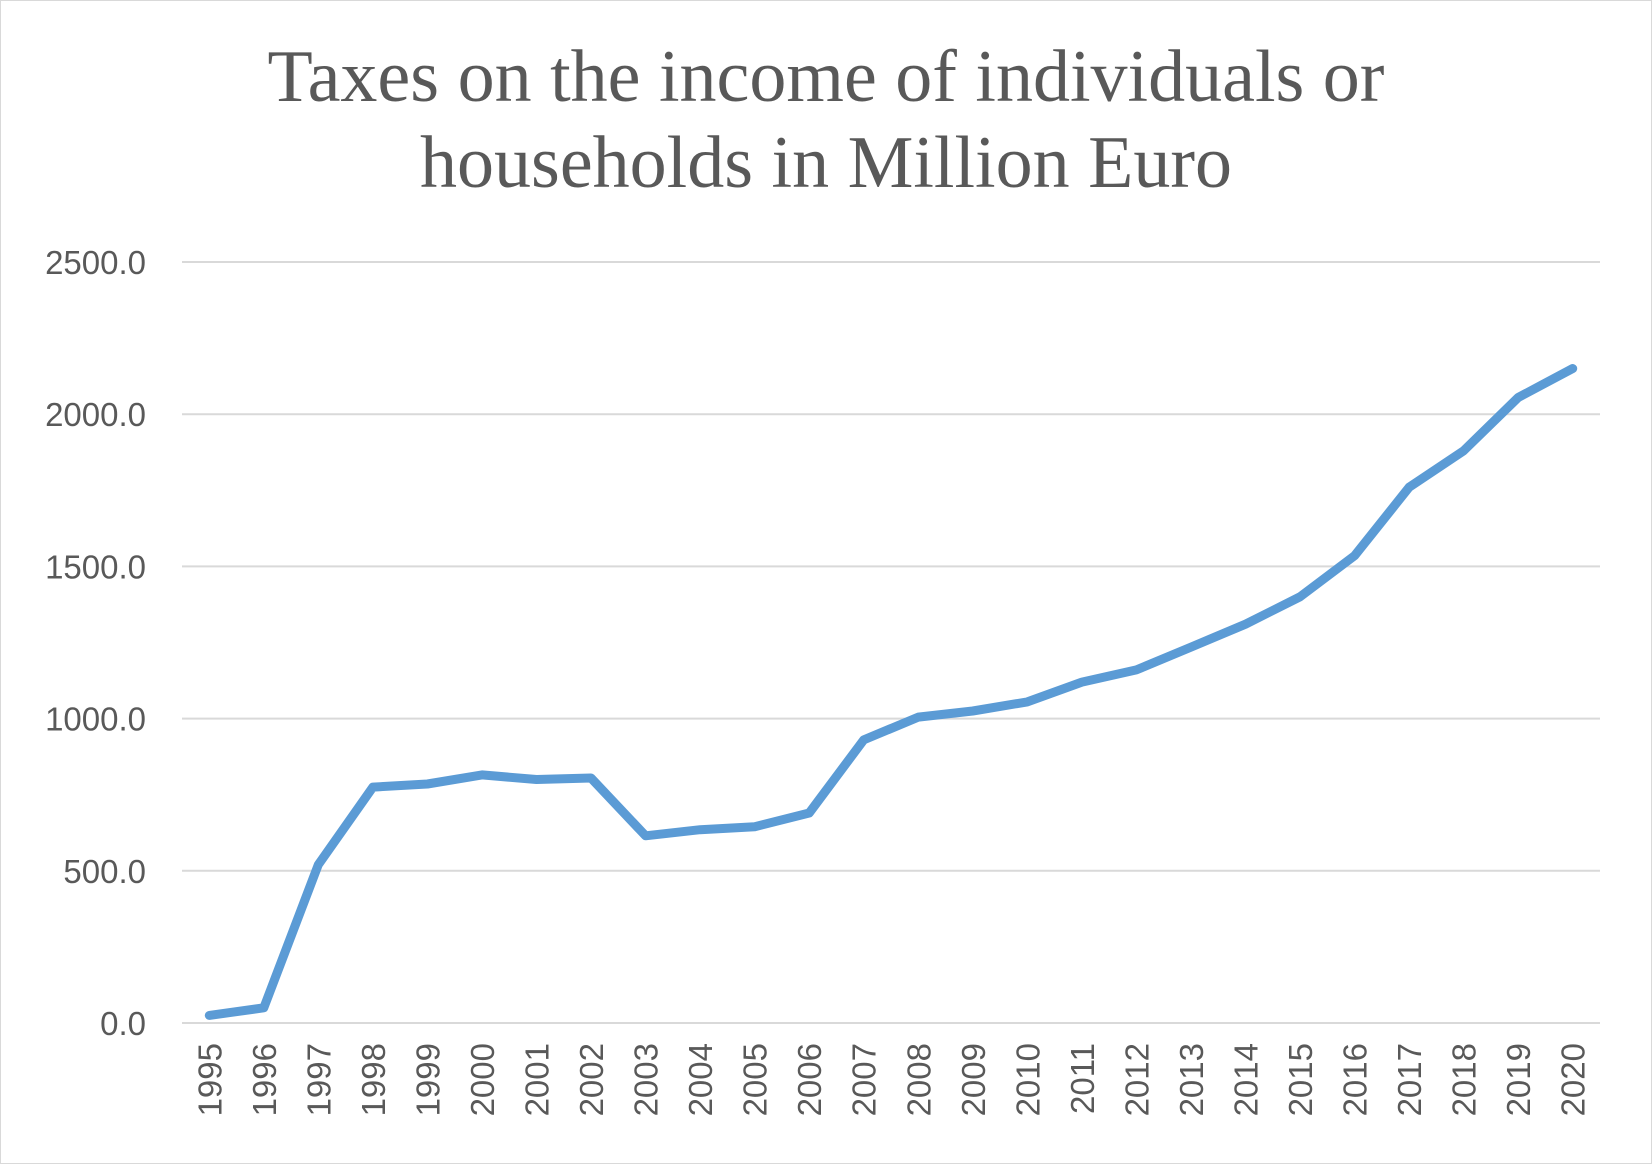  Describe the element at coordinates (591, 1079) in the screenshot. I see `x-tick-label: 2002` at that location.